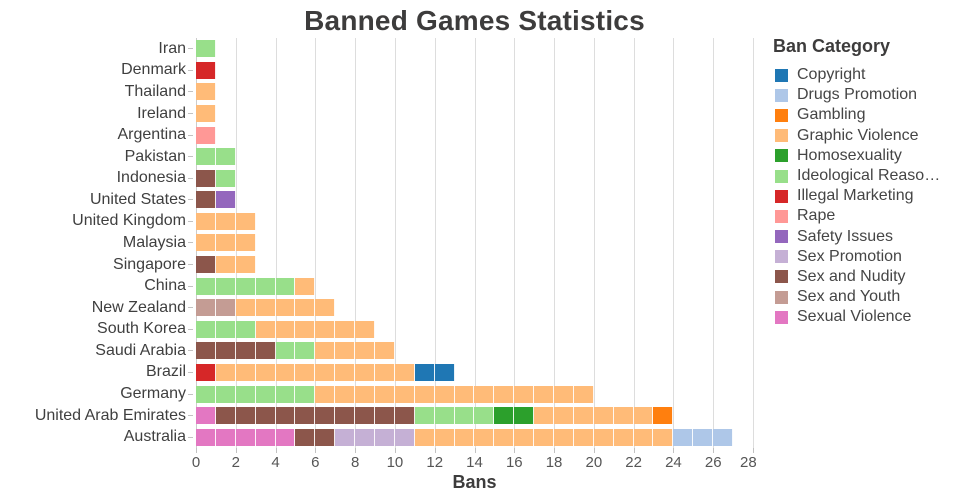 The width and height of the screenshot is (960, 500). What do you see at coordinates (633, 462) in the screenshot?
I see `x-tick-label: 22` at bounding box center [633, 462].